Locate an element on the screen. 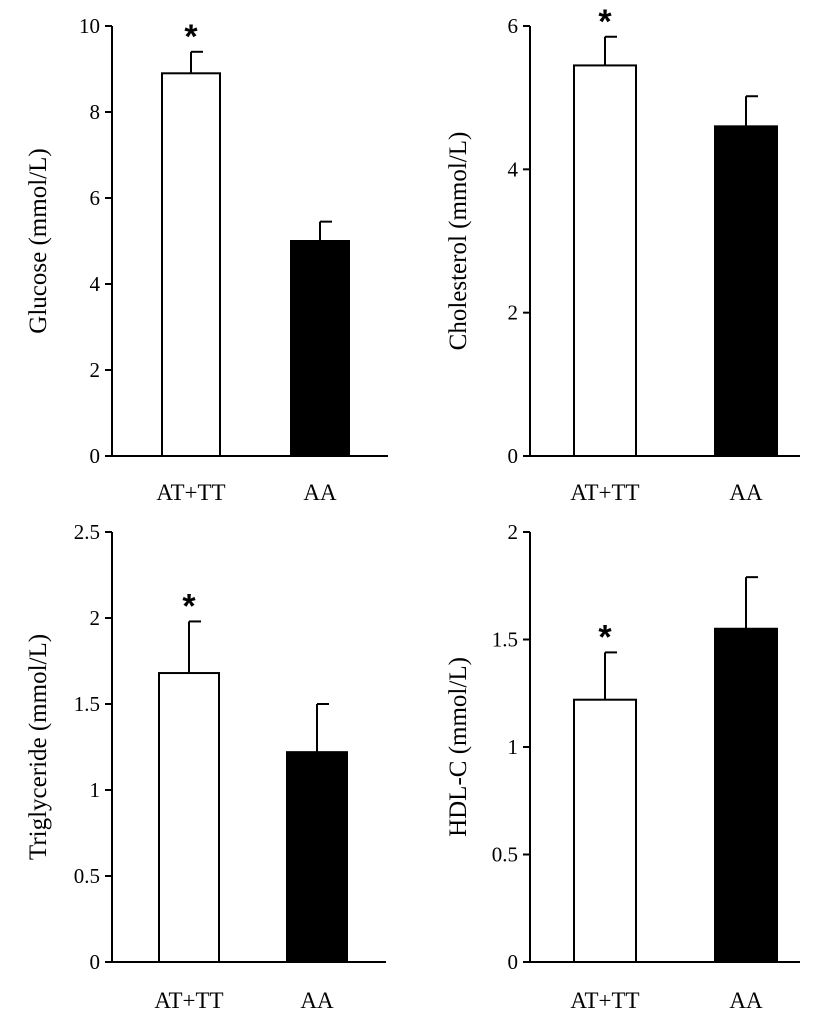 The width and height of the screenshot is (818, 1029). y-axis-title: Glucose (mmol/L) is located at coordinates (38, 240).